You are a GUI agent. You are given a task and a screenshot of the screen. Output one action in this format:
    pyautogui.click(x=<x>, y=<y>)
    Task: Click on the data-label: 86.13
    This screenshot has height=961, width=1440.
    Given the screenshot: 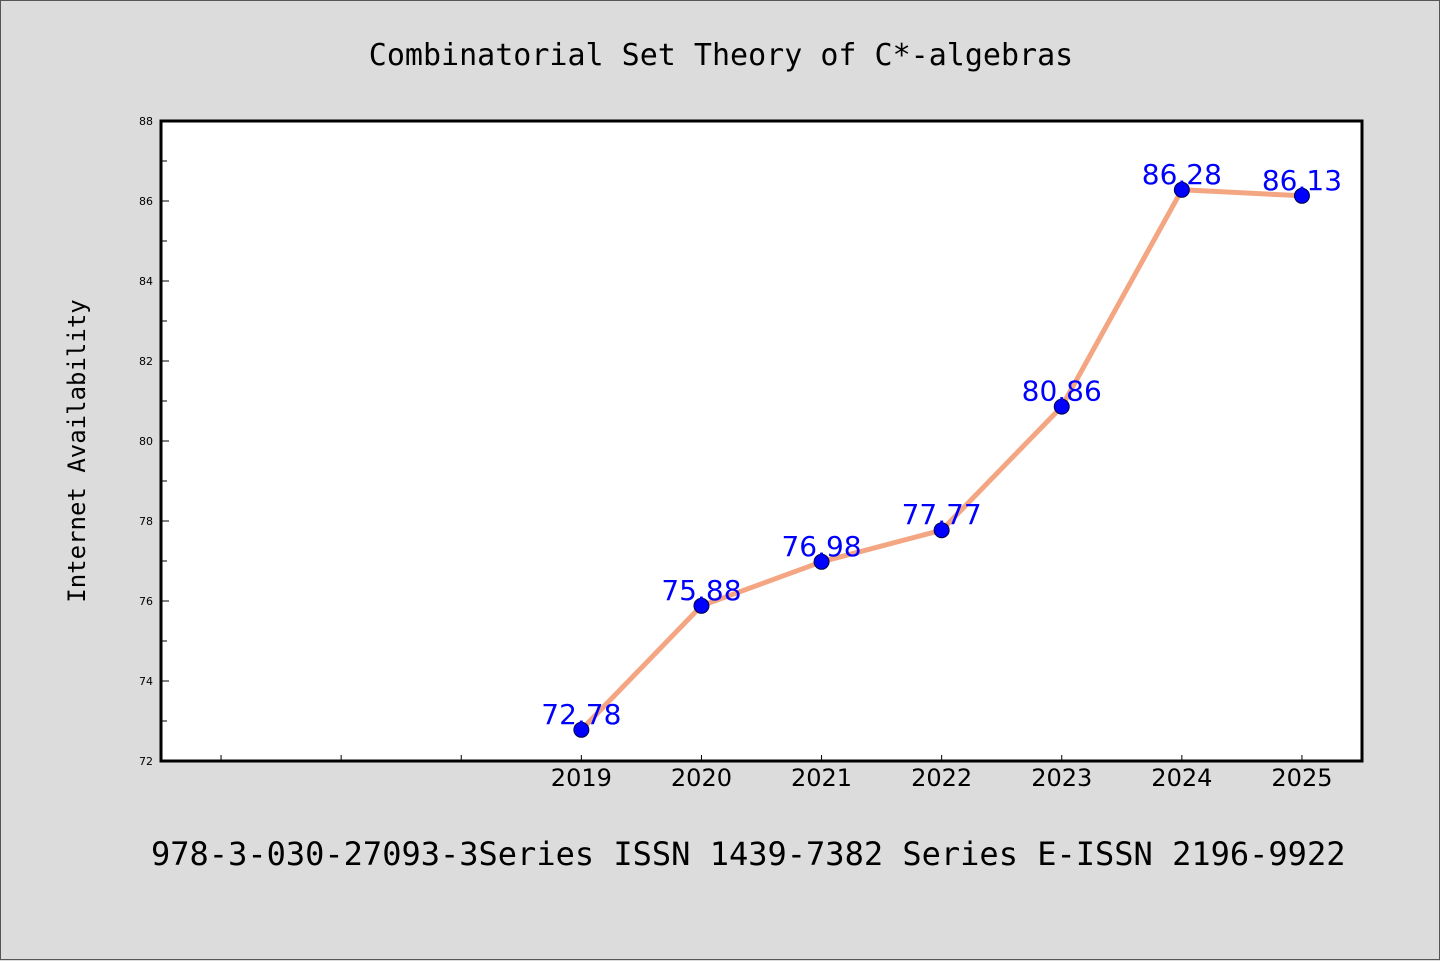 What is the action you would take?
    pyautogui.click(x=1302, y=180)
    